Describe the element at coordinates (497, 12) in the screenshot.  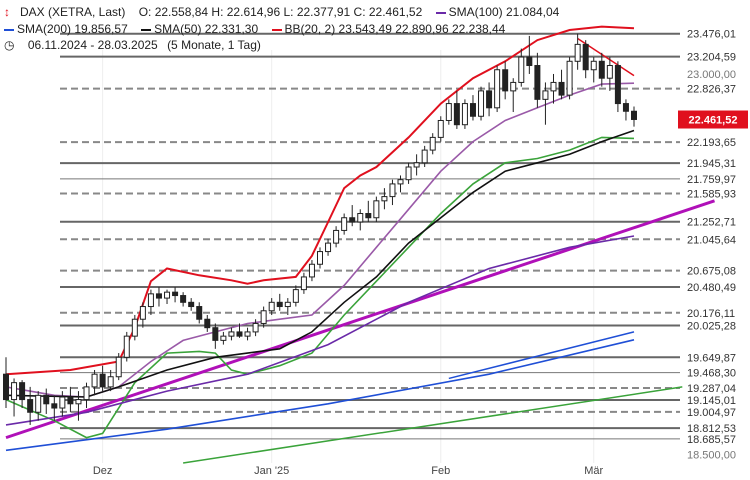
I see `legend-sma100: SMA(100) 21.084,04` at that location.